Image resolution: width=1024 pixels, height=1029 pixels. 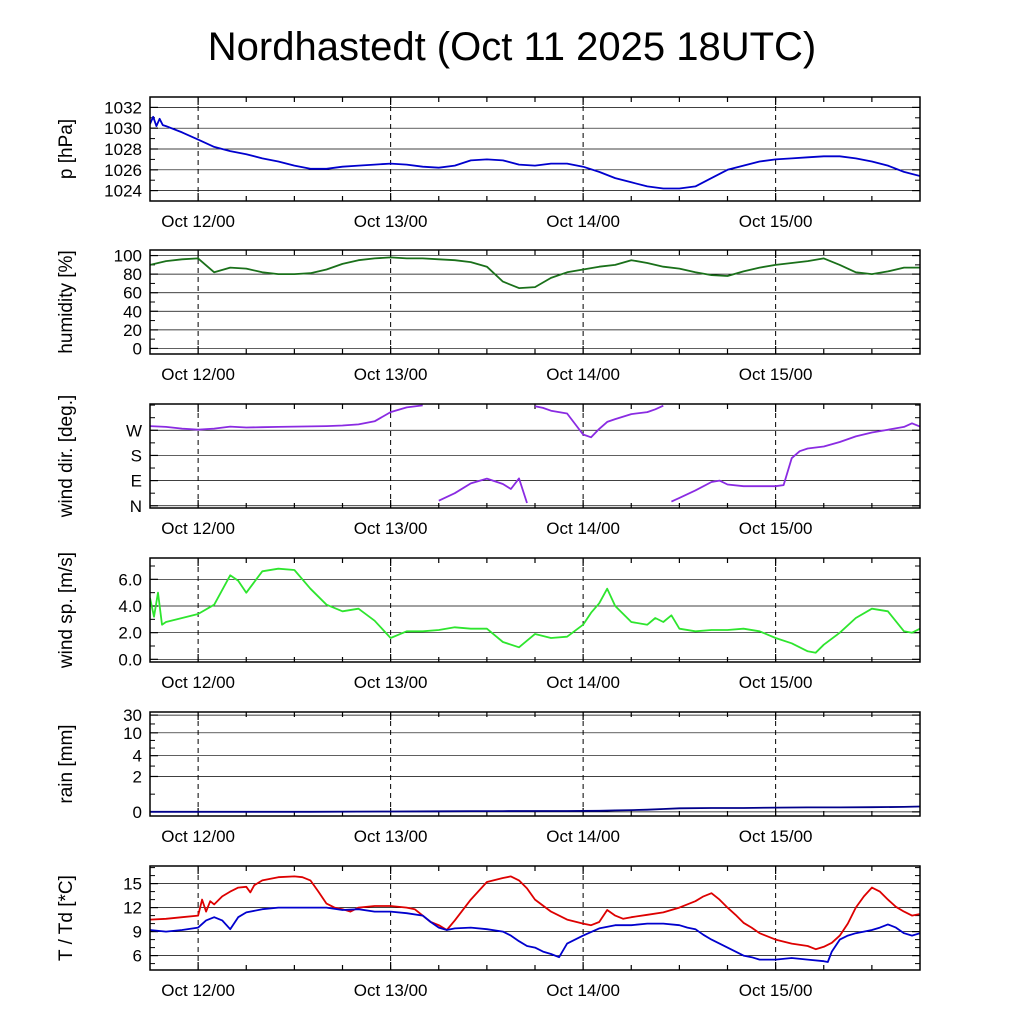 I want to click on series-pressure, so click(x=535, y=152).